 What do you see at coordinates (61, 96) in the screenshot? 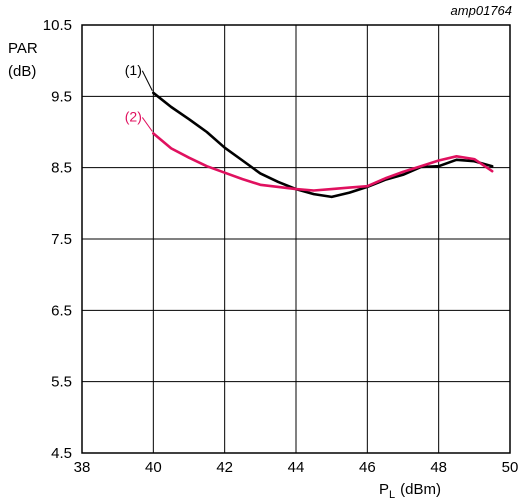
I see `y-tick-label: 9.5` at bounding box center [61, 96].